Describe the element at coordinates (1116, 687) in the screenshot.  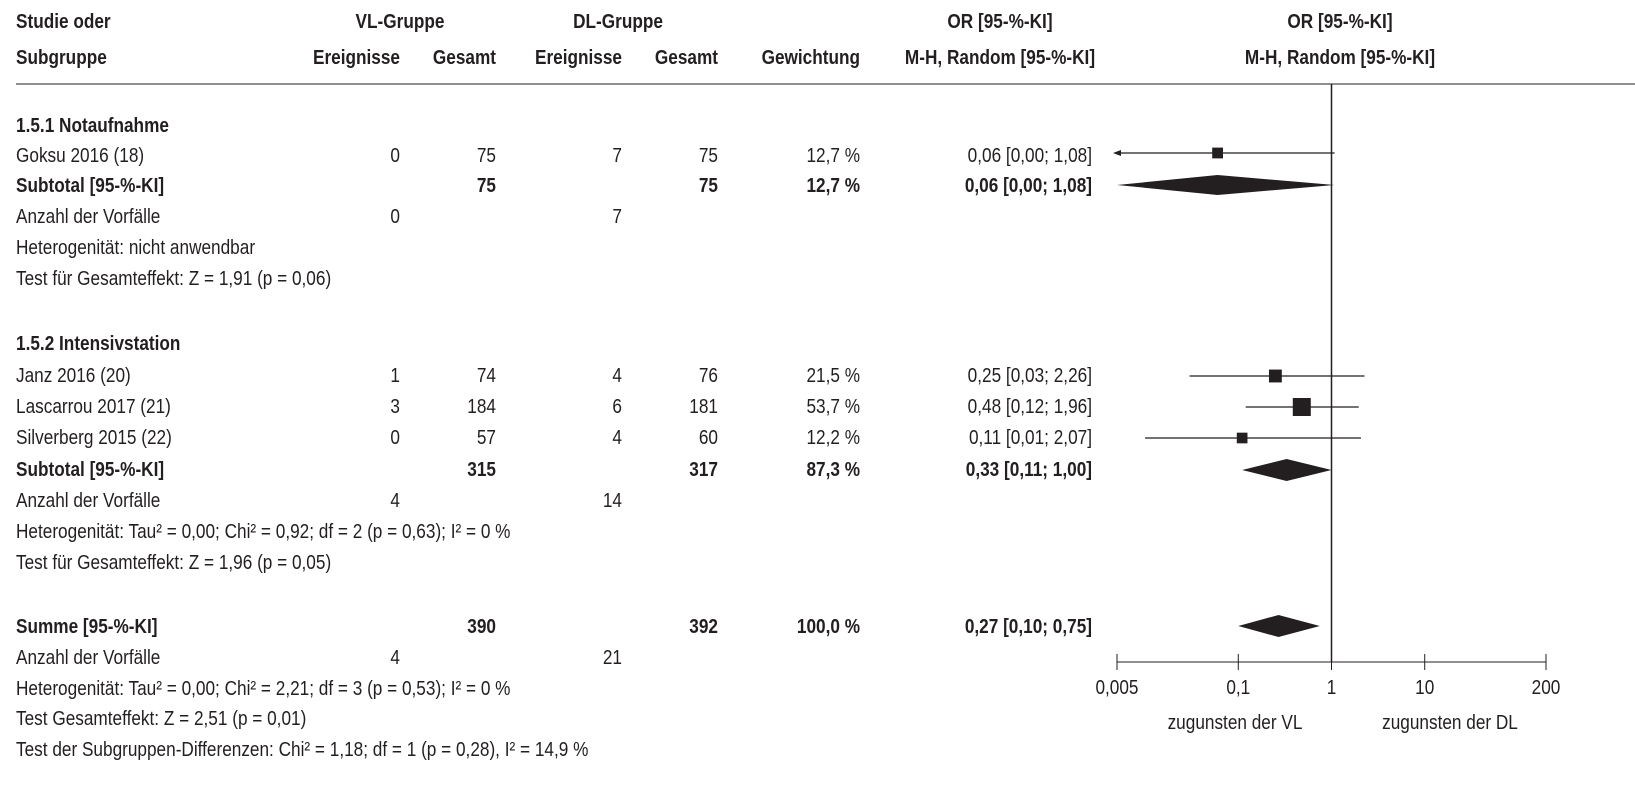
I see `x-tick-label: 0,005` at that location.